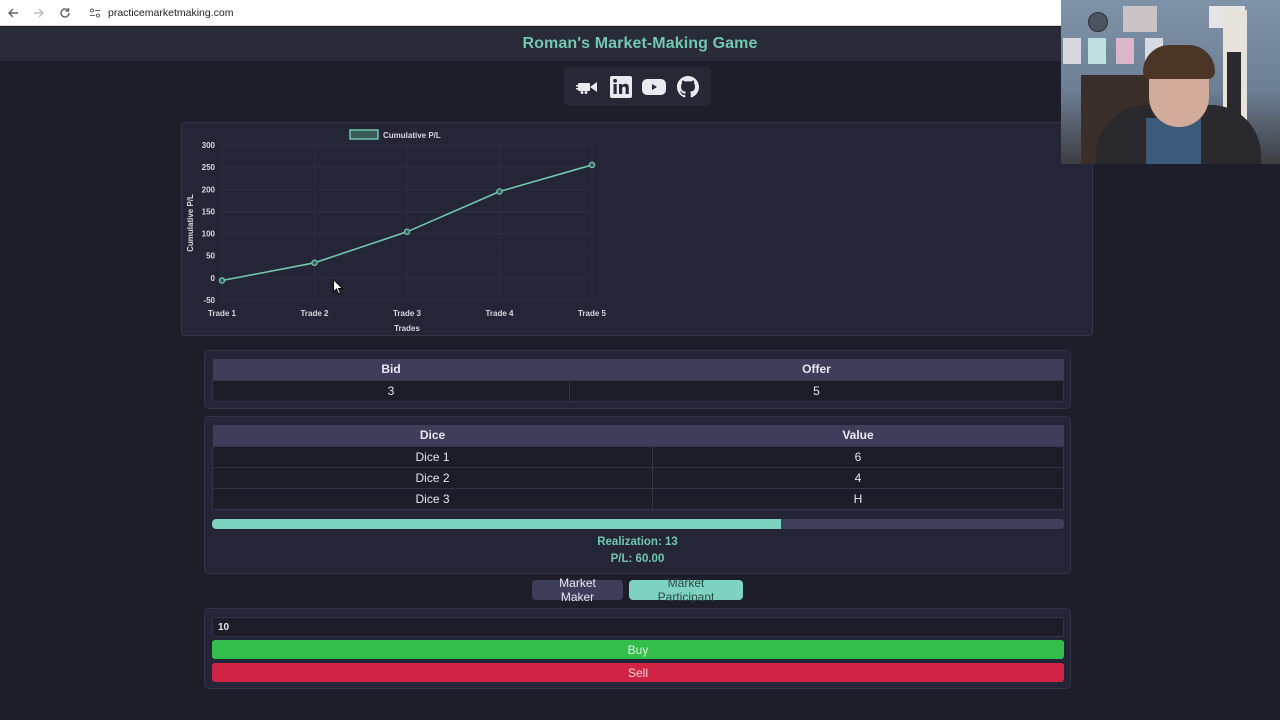  Describe the element at coordinates (391, 369) in the screenshot. I see `bid-header: Bid` at that location.